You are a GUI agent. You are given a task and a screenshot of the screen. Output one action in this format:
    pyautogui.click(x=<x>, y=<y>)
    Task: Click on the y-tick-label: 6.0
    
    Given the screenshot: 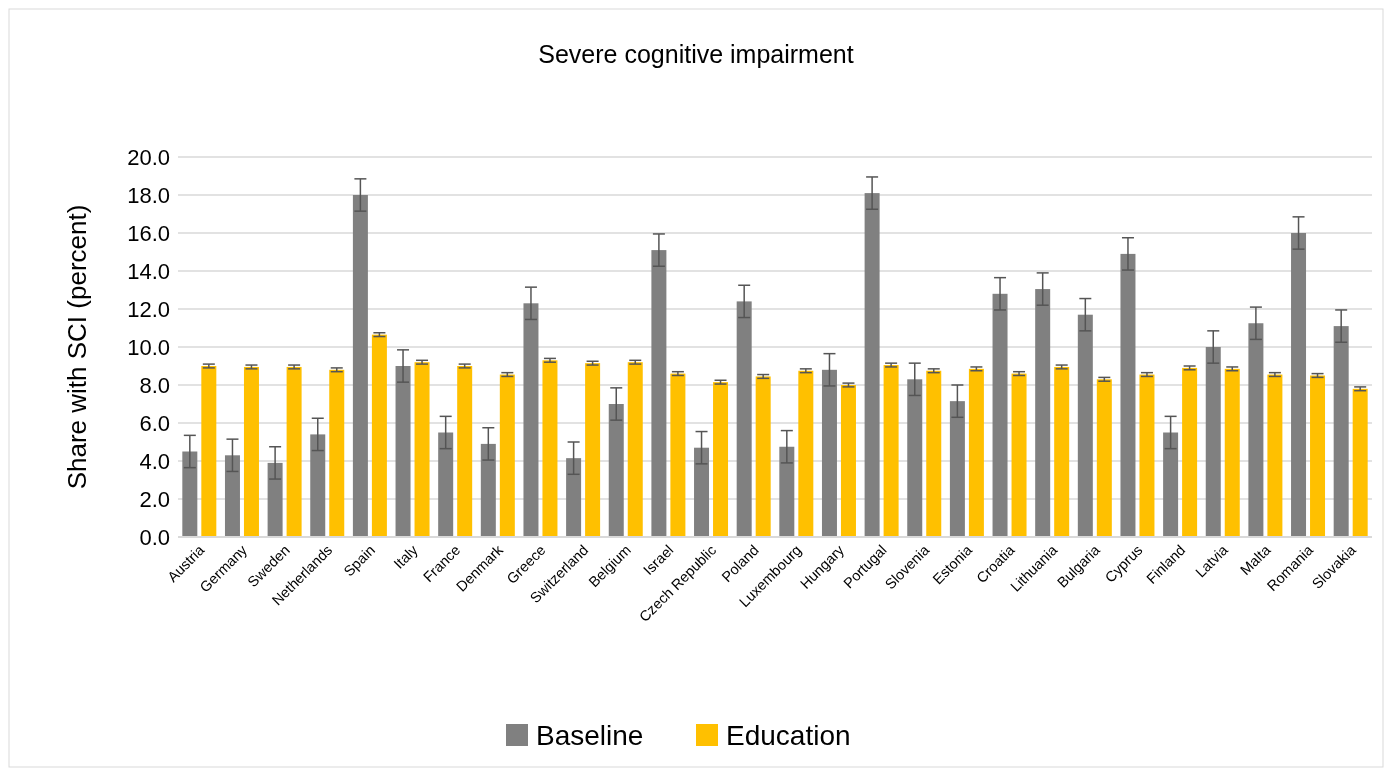 What is the action you would take?
    pyautogui.click(x=154, y=423)
    